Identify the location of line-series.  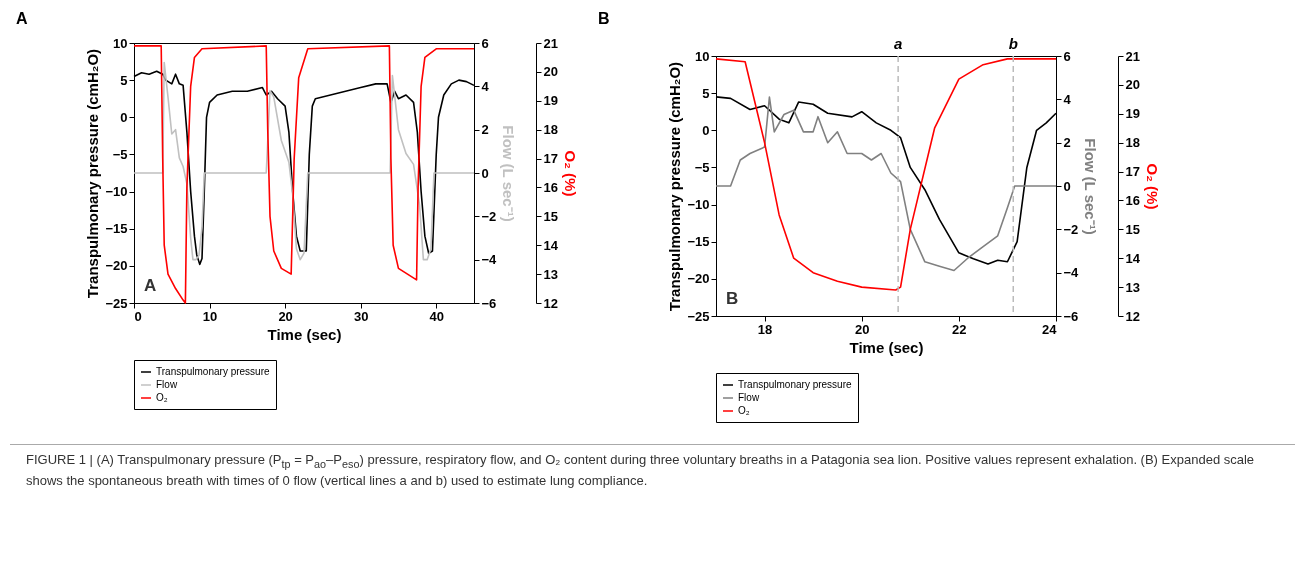
(886, 174).